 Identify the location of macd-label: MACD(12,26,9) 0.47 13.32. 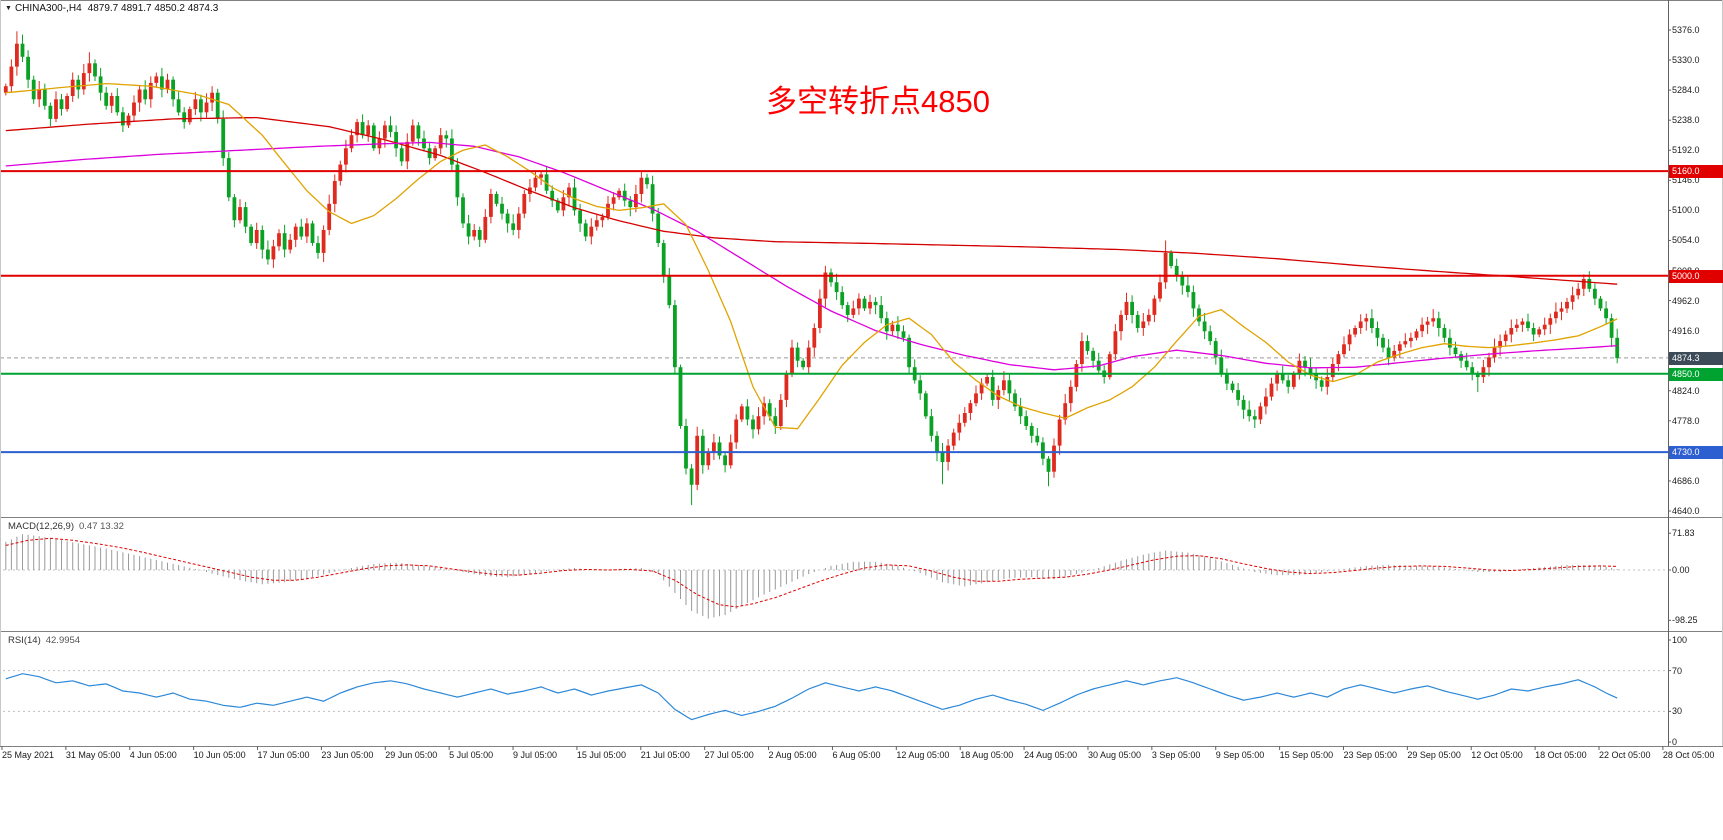
(66, 526).